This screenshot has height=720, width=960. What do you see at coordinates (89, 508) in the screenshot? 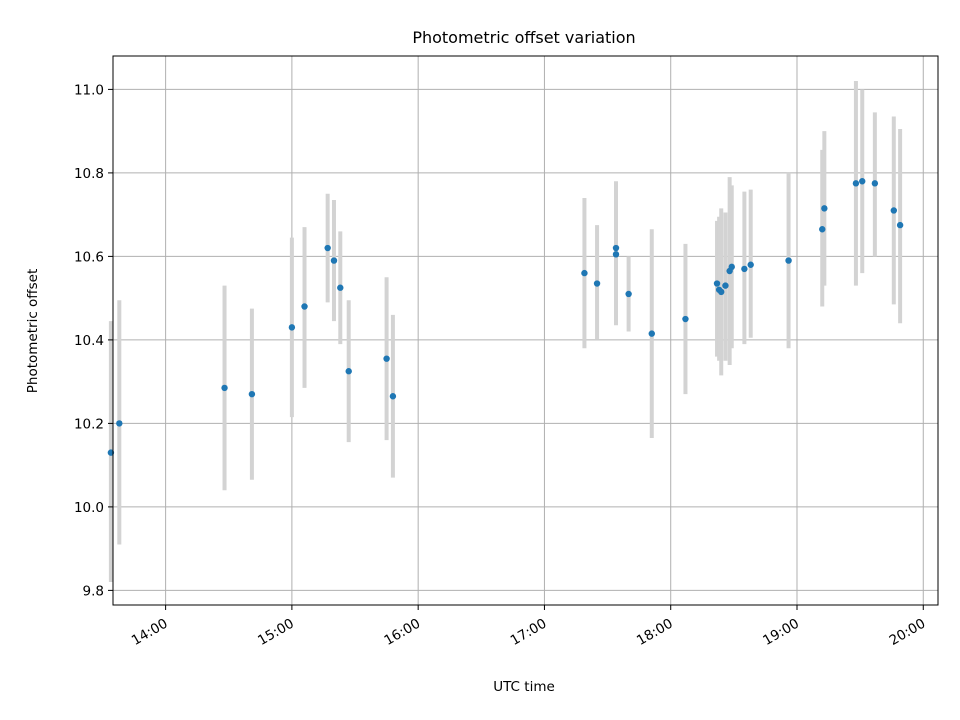
I see `y-tick-label: 10.0` at bounding box center [89, 508].